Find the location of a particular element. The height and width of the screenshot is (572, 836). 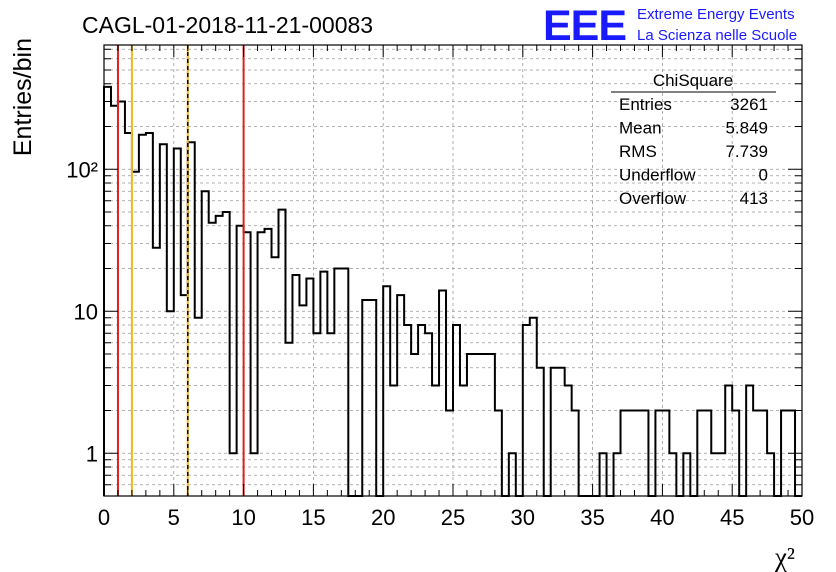

stats-value: 0 is located at coordinates (763, 175).